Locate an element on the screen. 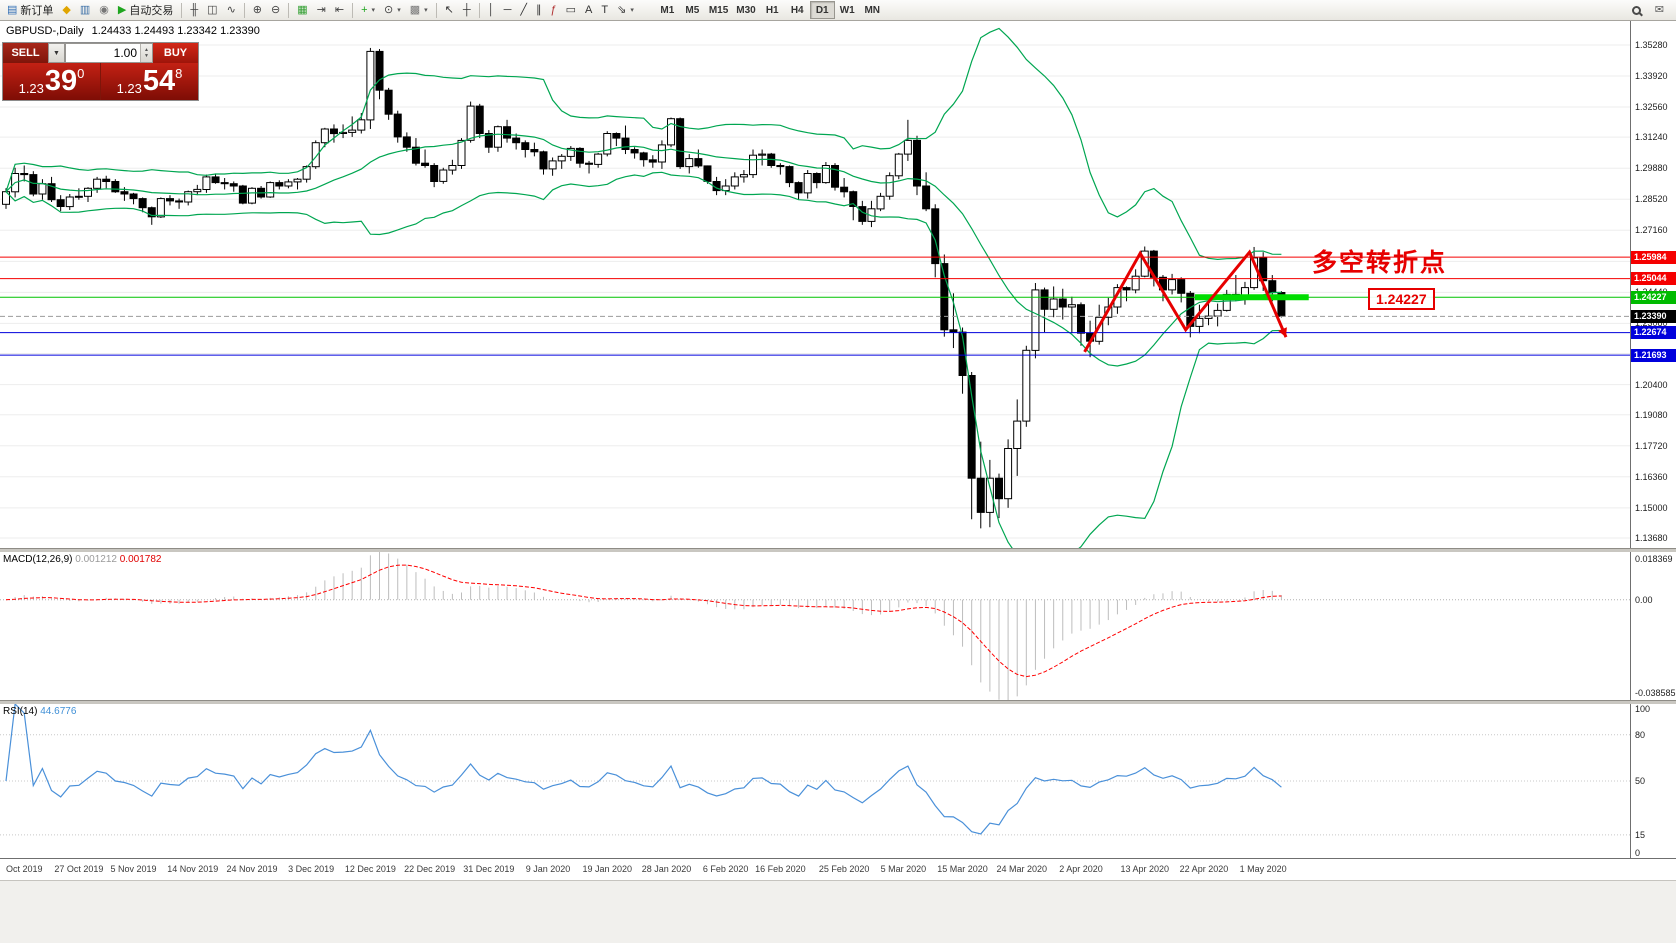  date-tick: 9 Jan 2020 is located at coordinates (548, 869).